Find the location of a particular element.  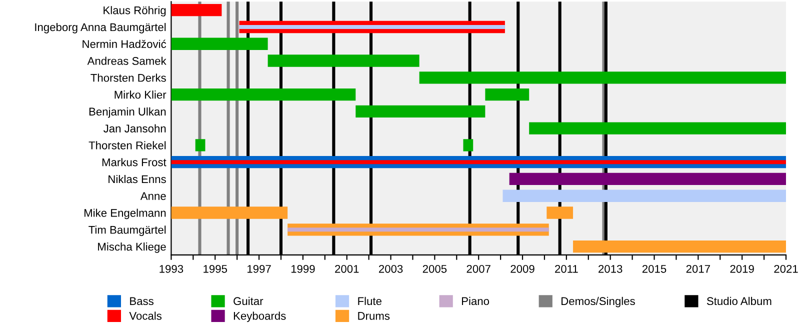

y-tick-label: Mike Engelmann is located at coordinates (125, 214).